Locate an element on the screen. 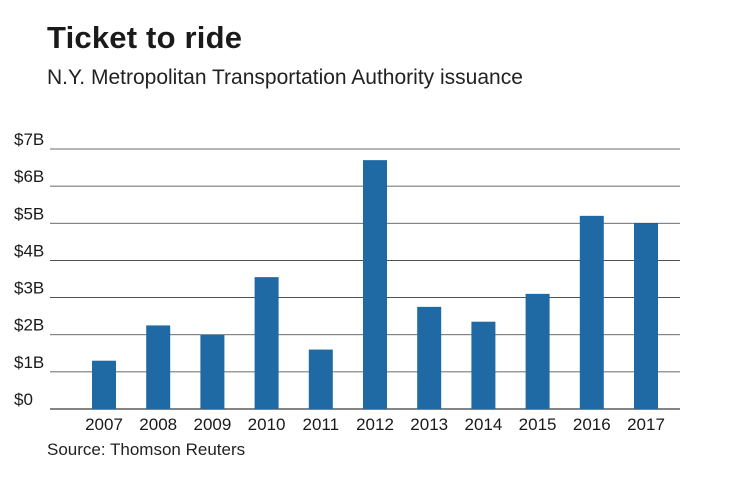 The image size is (740, 482). y-tick-label: $3B is located at coordinates (29, 288).